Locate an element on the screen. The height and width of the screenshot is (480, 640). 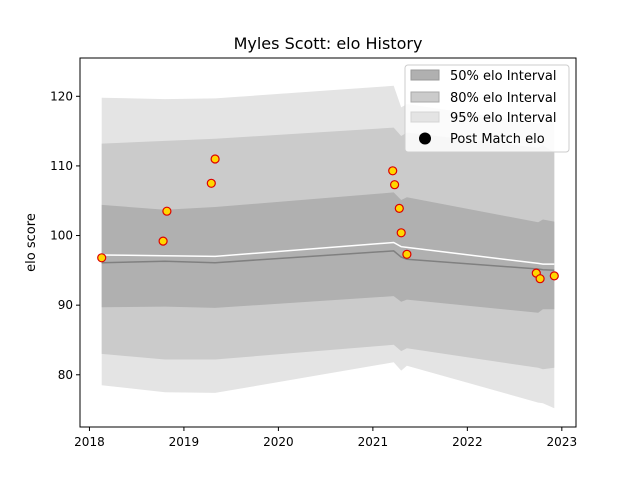
x-tick-label: 2020 is located at coordinates (278, 442).